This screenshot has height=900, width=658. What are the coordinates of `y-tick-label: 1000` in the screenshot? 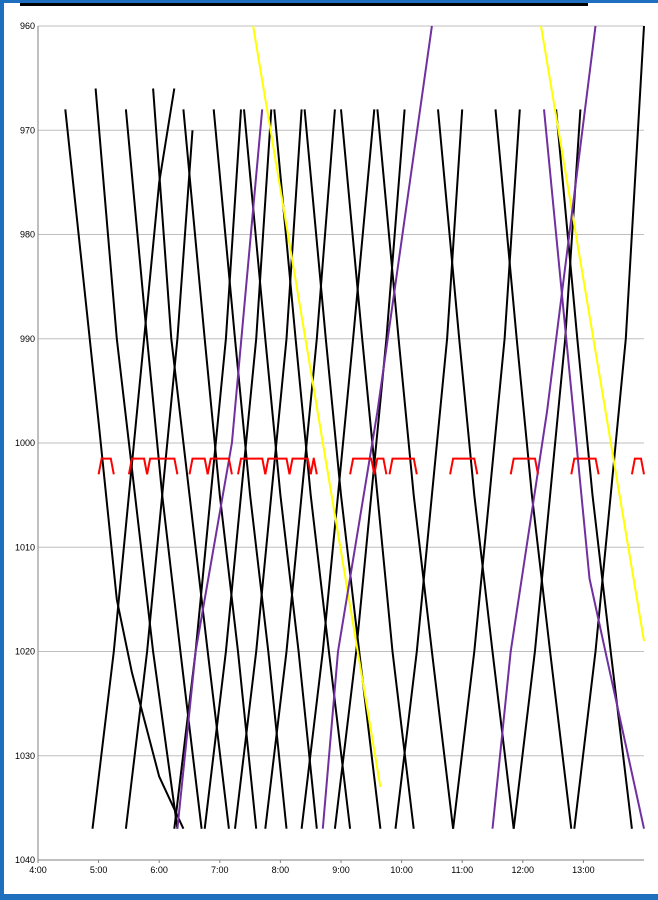 It's located at (25, 443).